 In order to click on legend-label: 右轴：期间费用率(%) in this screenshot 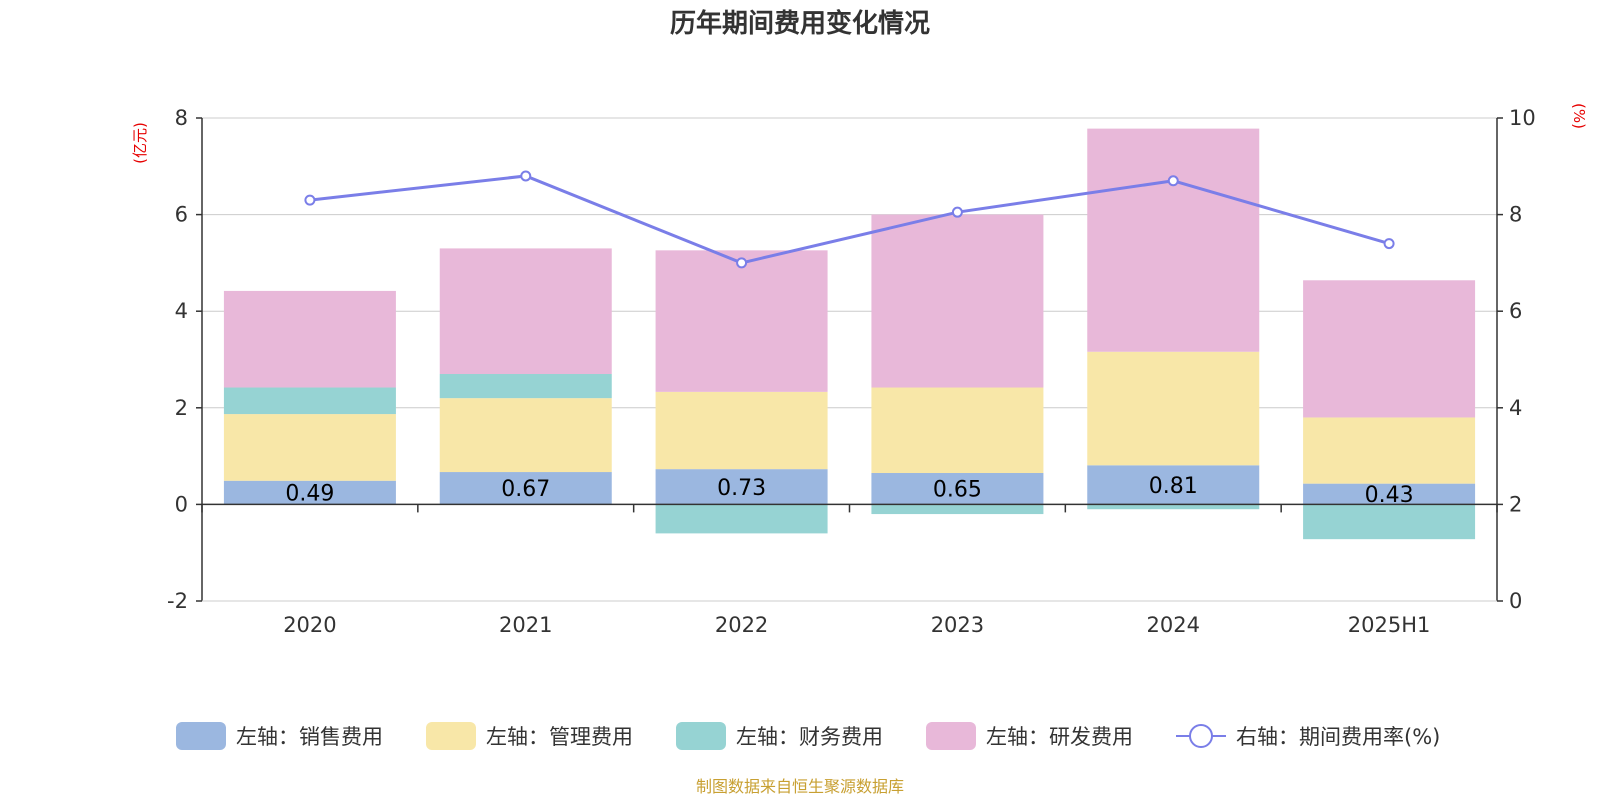, I will do `click(1338, 737)`.